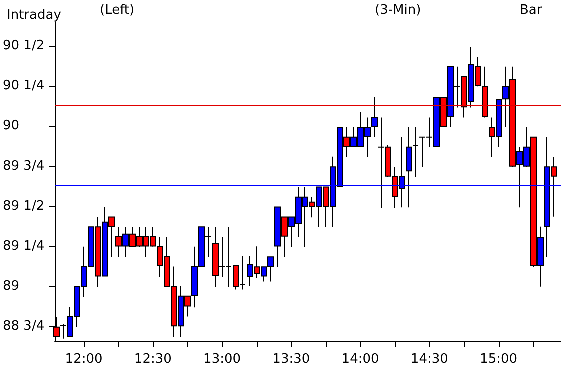 This screenshot has width=569, height=385. Describe the element at coordinates (24, 326) in the screenshot. I see `y-tick-label: 88 3/4` at that location.